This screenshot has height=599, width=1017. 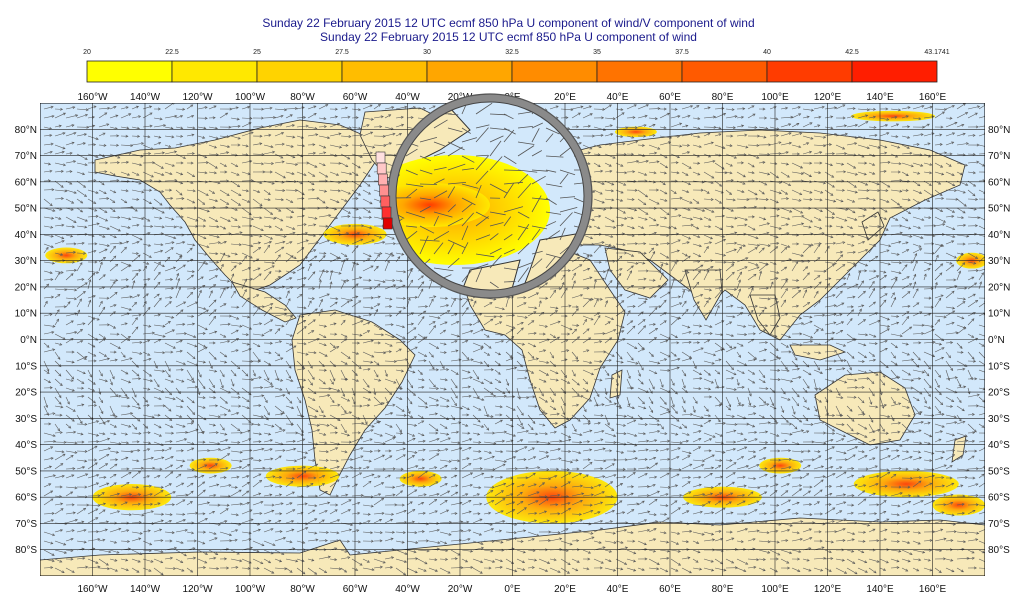 I want to click on latitude-label-left: 80°S, so click(x=26, y=550).